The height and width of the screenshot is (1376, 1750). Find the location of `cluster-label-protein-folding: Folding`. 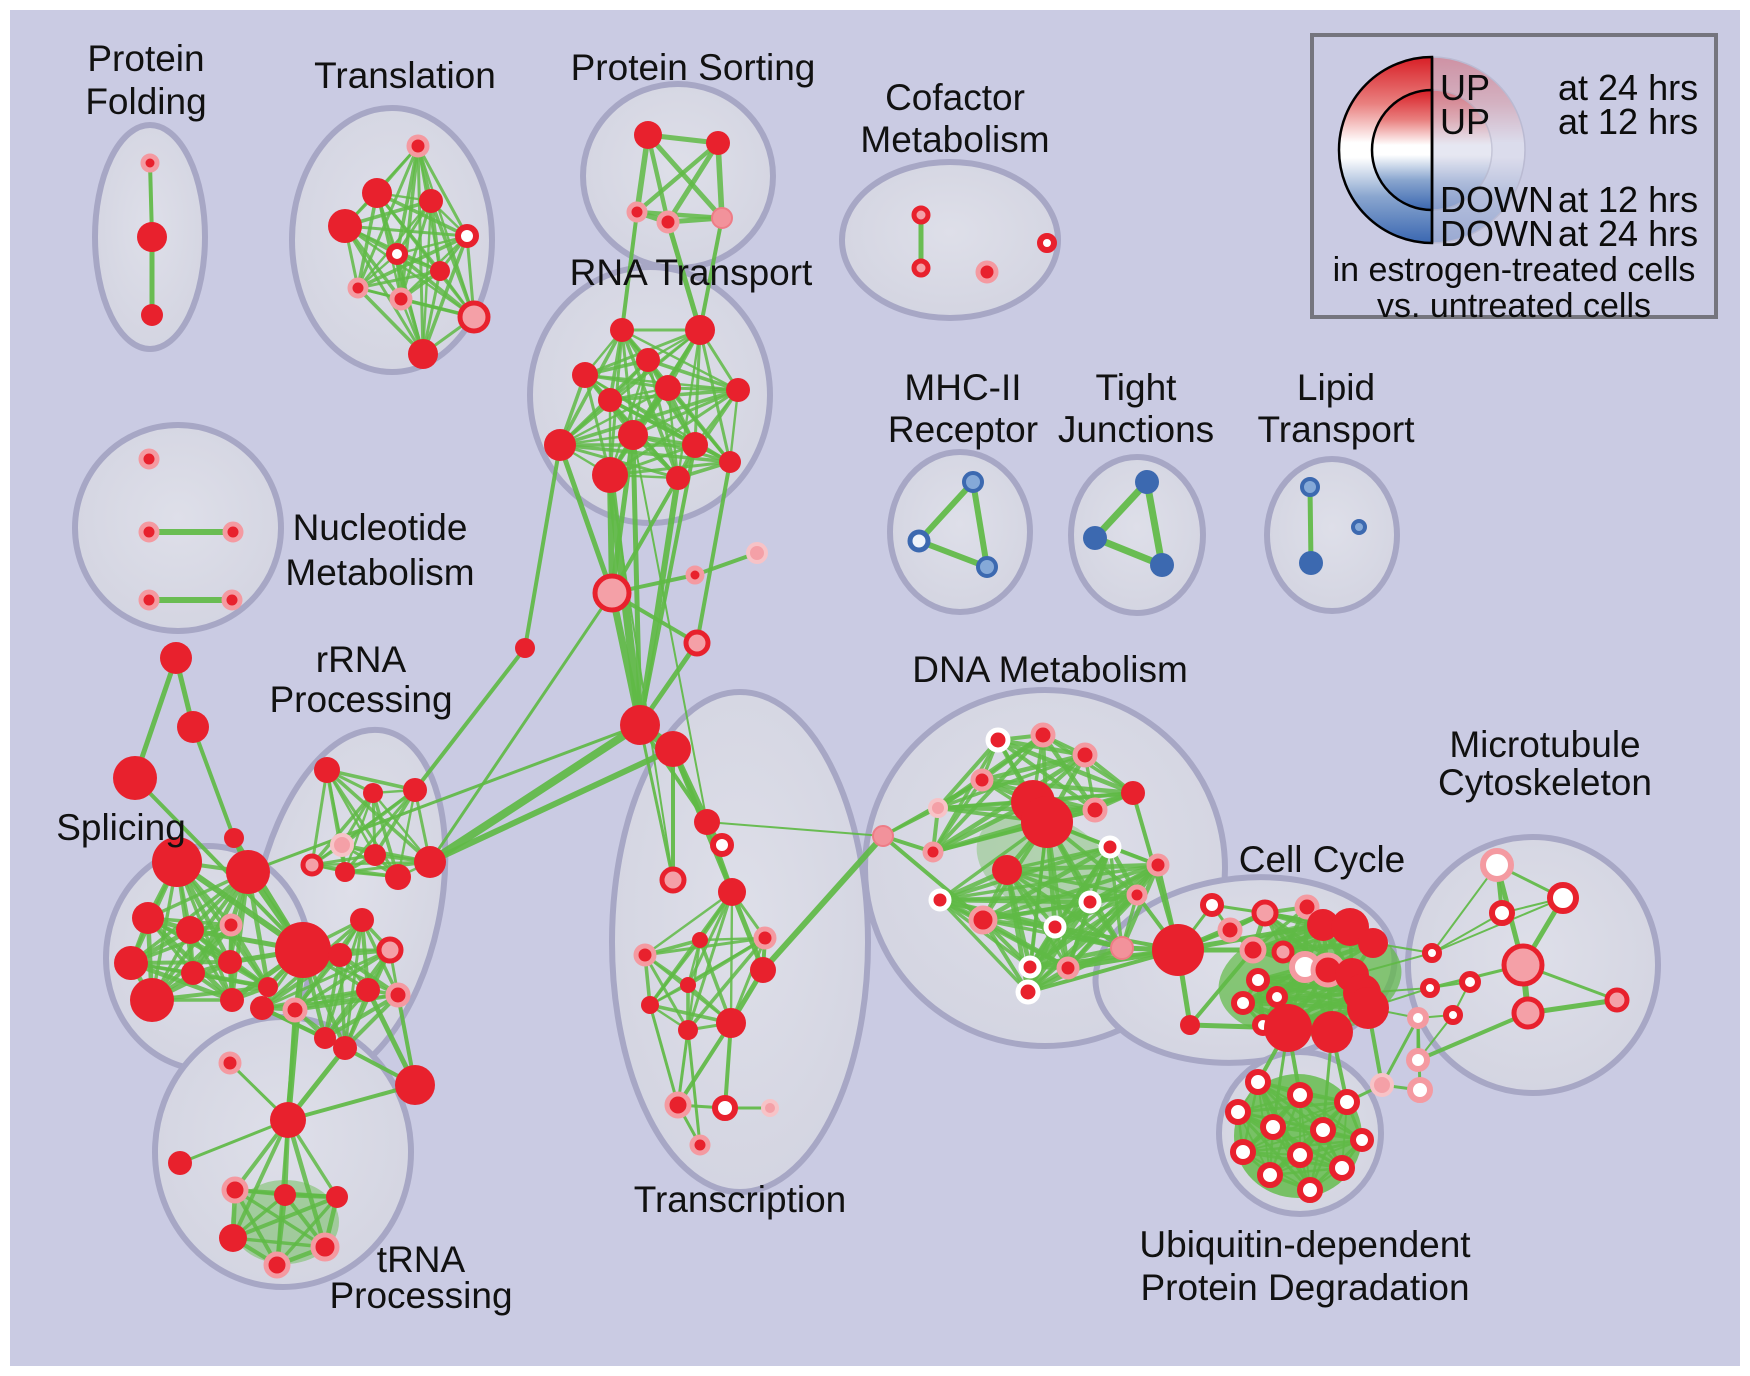

cluster-label-protein-folding: Folding is located at coordinates (145, 101).